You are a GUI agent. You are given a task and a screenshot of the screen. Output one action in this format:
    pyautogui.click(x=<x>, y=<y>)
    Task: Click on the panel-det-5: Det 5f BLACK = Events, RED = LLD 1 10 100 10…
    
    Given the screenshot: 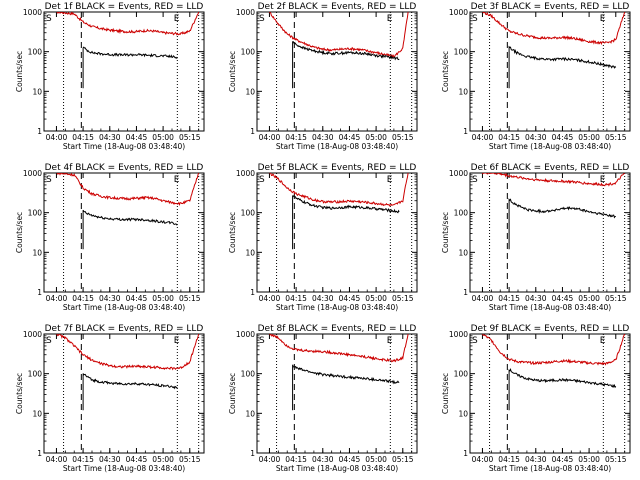 What is the action you would take?
    pyautogui.click(x=323, y=237)
    